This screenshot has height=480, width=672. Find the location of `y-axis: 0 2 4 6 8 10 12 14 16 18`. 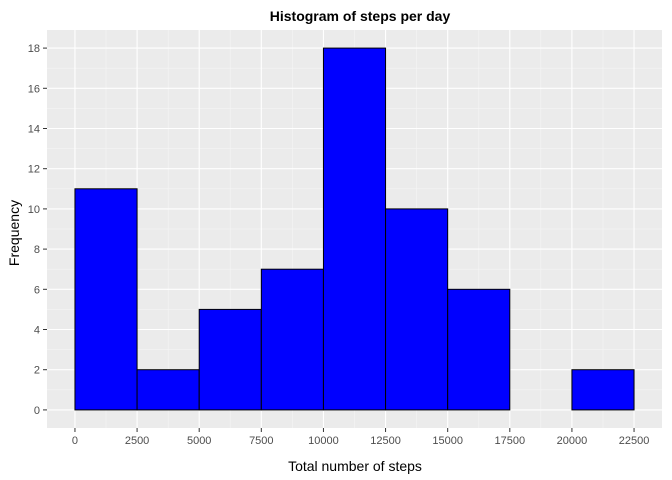

y-axis: 0 2 4 6 8 10 12 14 16 18 is located at coordinates (37, 230).